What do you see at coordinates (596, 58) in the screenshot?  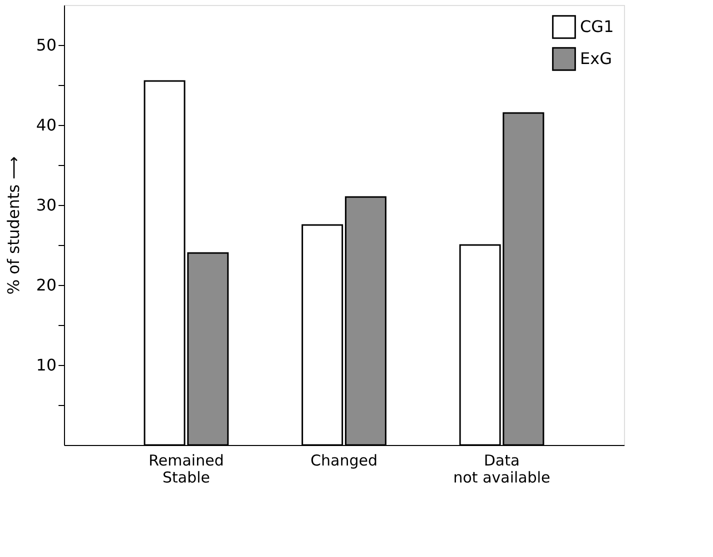 I see `legend-label: ExG` at bounding box center [596, 58].